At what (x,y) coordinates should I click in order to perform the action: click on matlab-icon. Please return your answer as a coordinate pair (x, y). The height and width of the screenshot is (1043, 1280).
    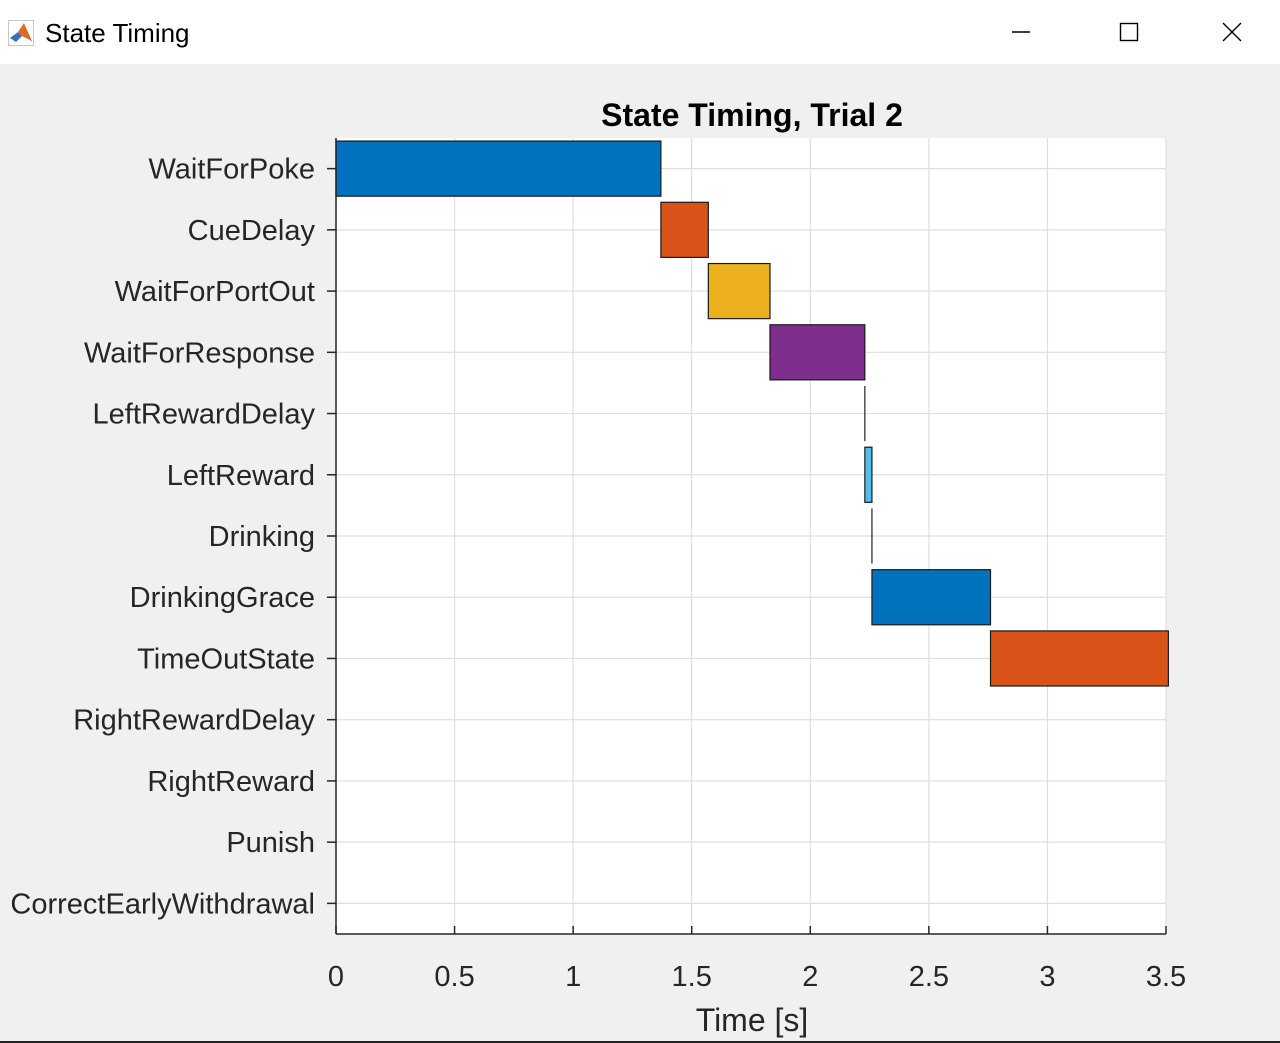
    Looking at the image, I should click on (21, 33).